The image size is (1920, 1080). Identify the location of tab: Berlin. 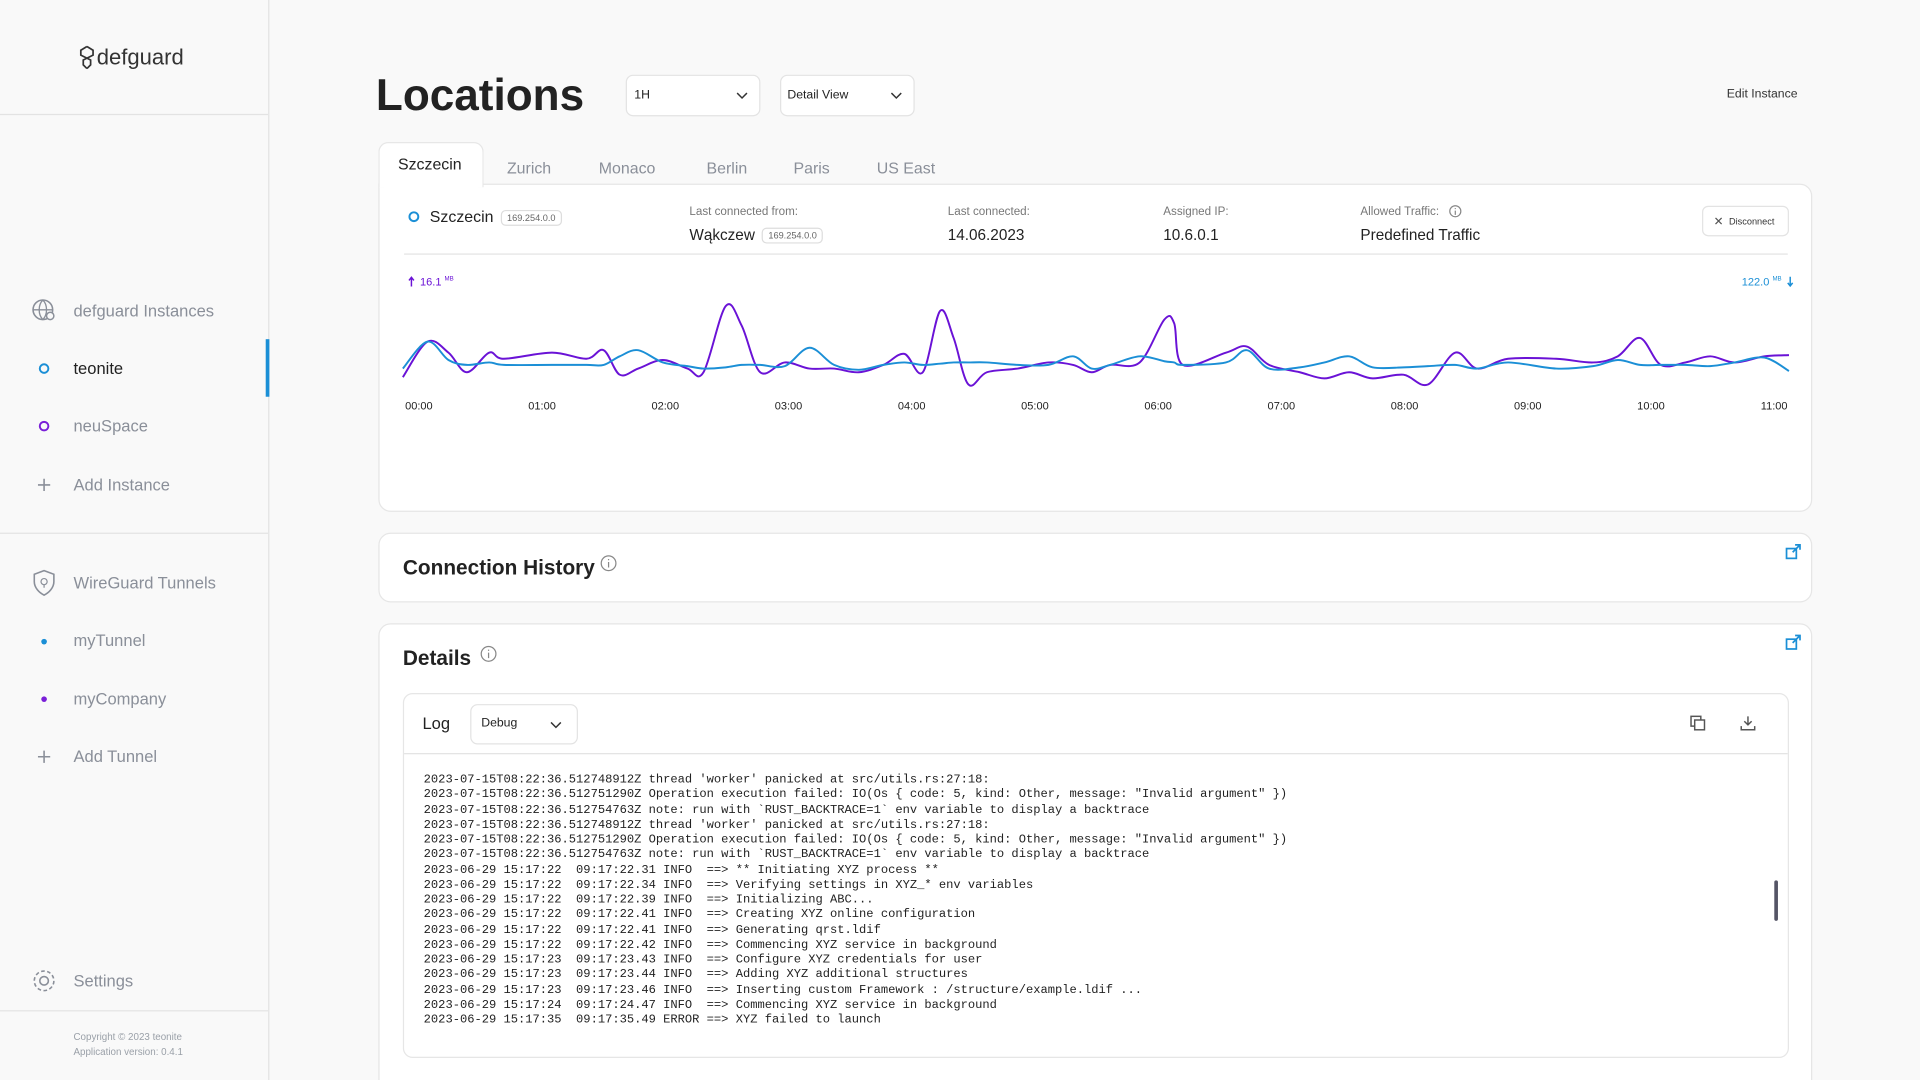
(727, 167).